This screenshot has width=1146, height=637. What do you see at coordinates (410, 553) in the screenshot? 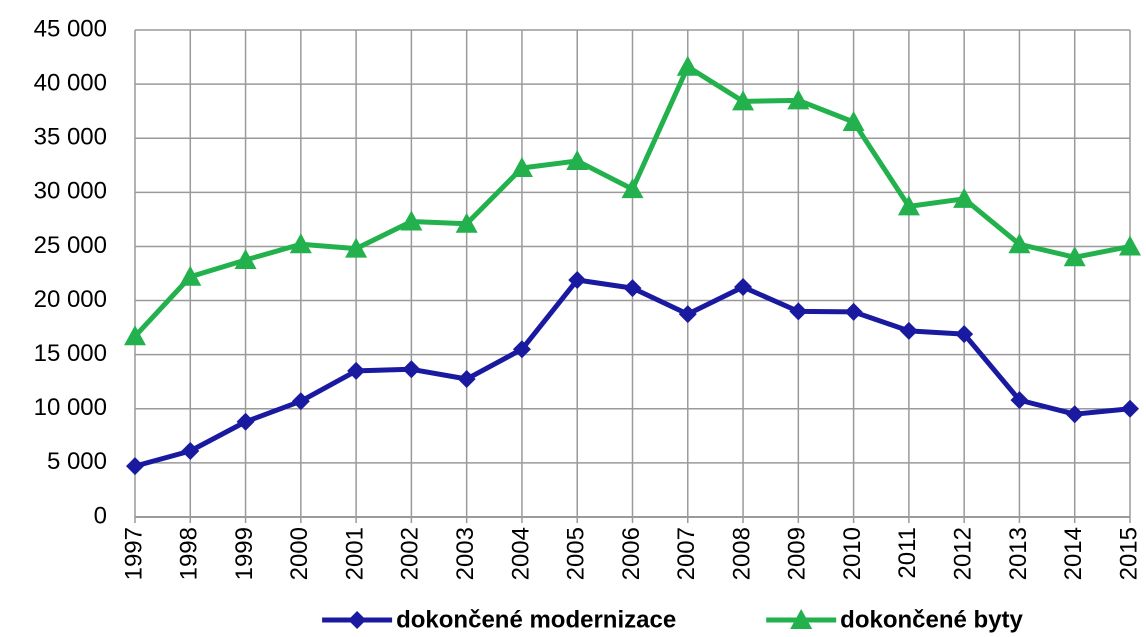
I see `x-tick-label: 2002` at bounding box center [410, 553].